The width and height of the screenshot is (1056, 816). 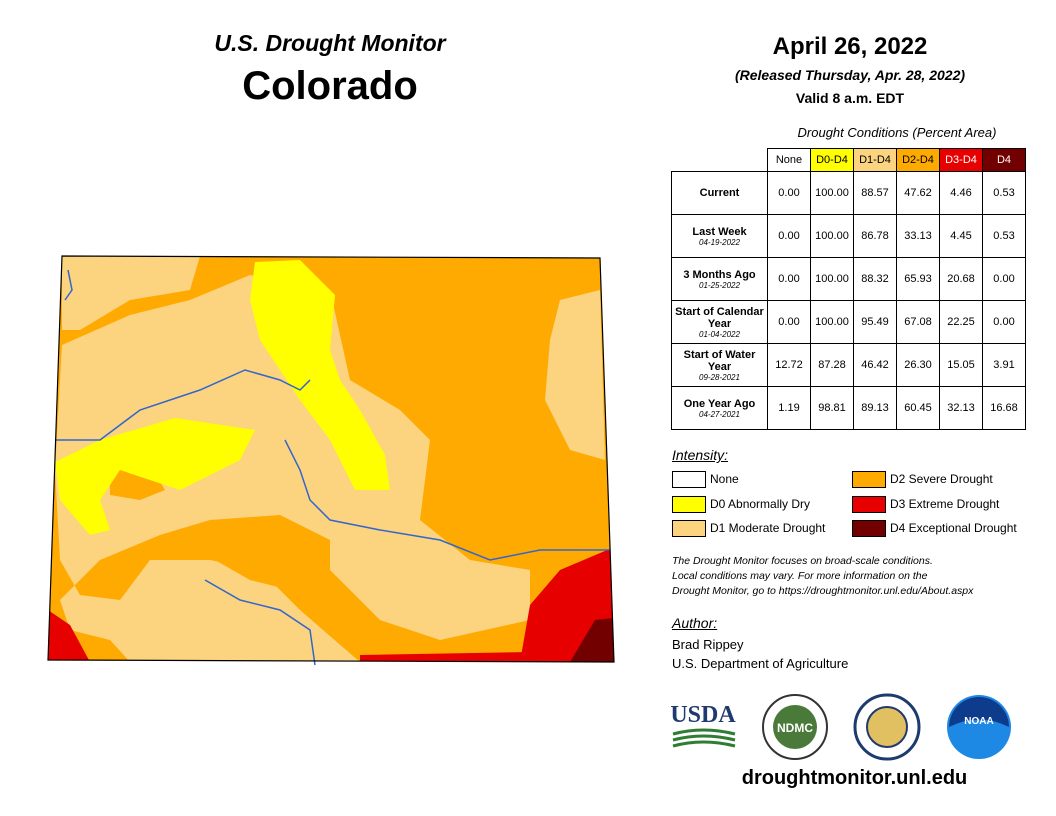 What do you see at coordinates (700, 455) in the screenshot?
I see `legend-title: Intensity:` at bounding box center [700, 455].